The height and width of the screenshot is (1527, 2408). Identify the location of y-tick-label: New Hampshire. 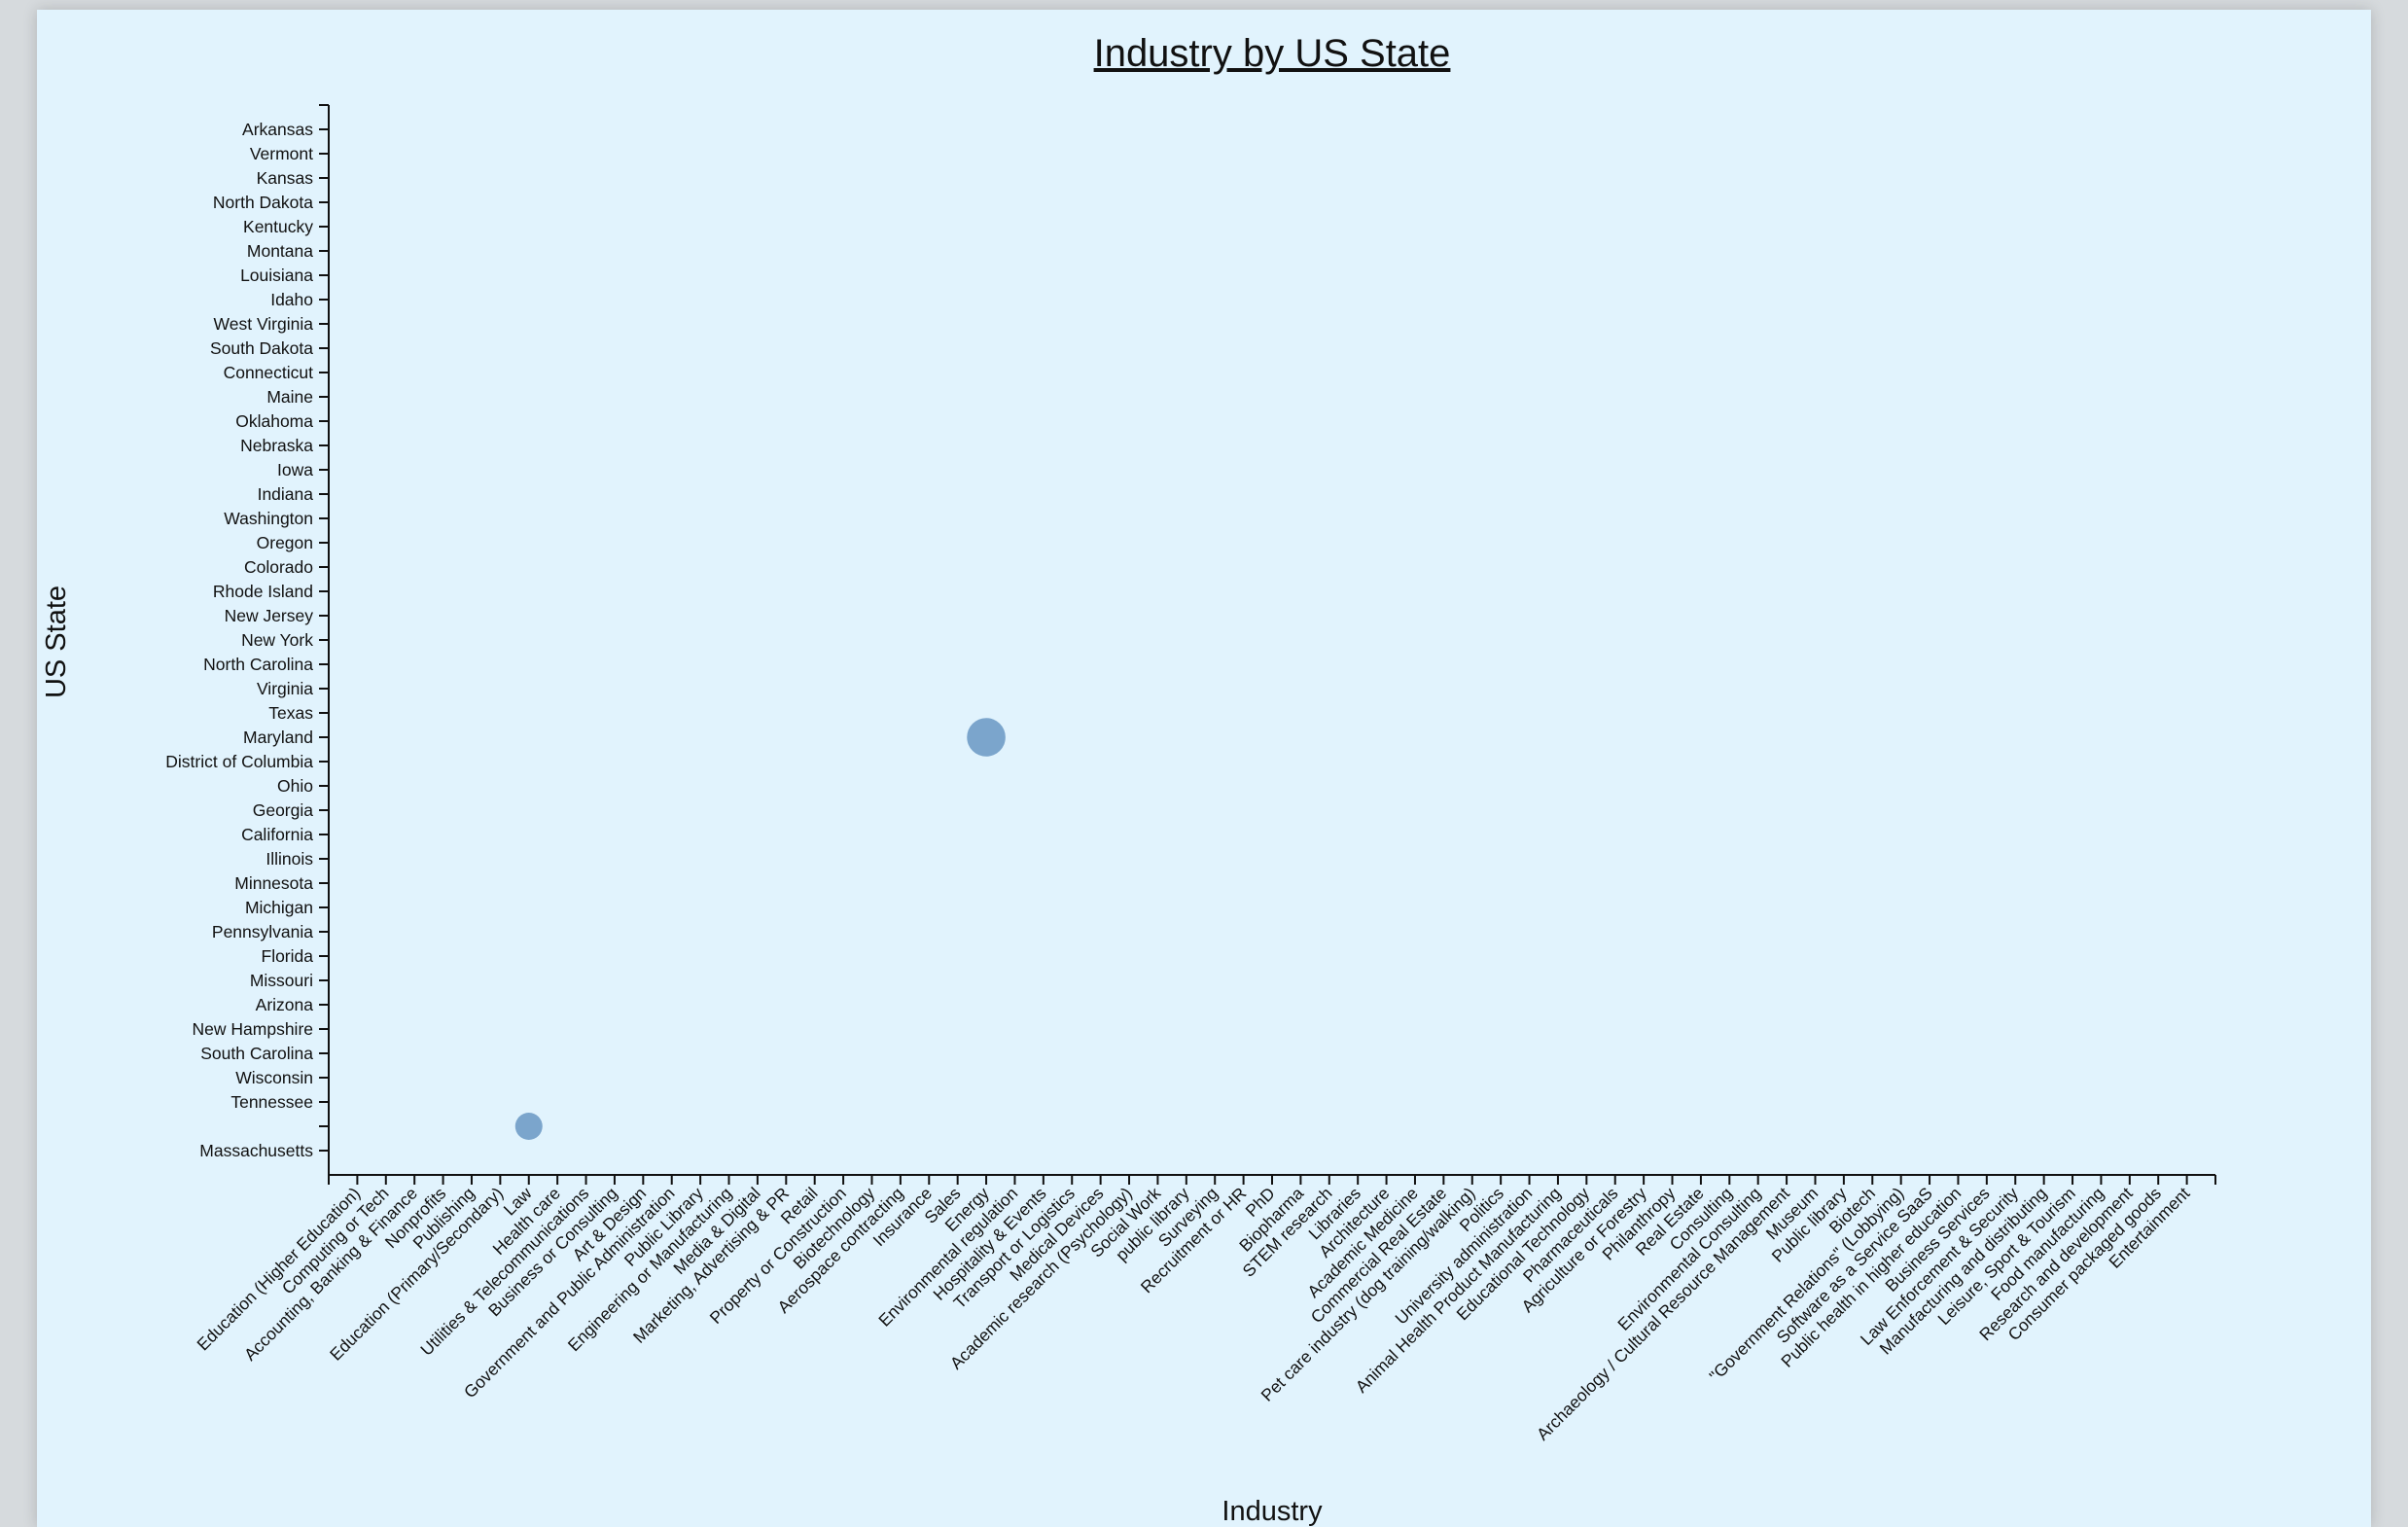
(253, 1029).